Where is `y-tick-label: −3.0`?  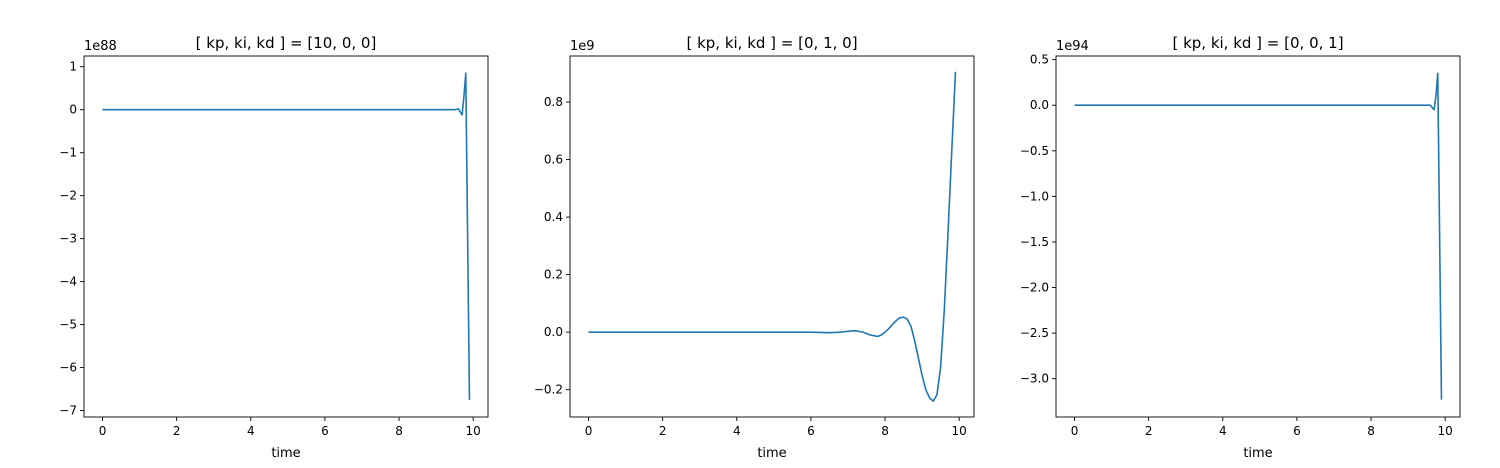 y-tick-label: −3.0 is located at coordinates (1034, 379).